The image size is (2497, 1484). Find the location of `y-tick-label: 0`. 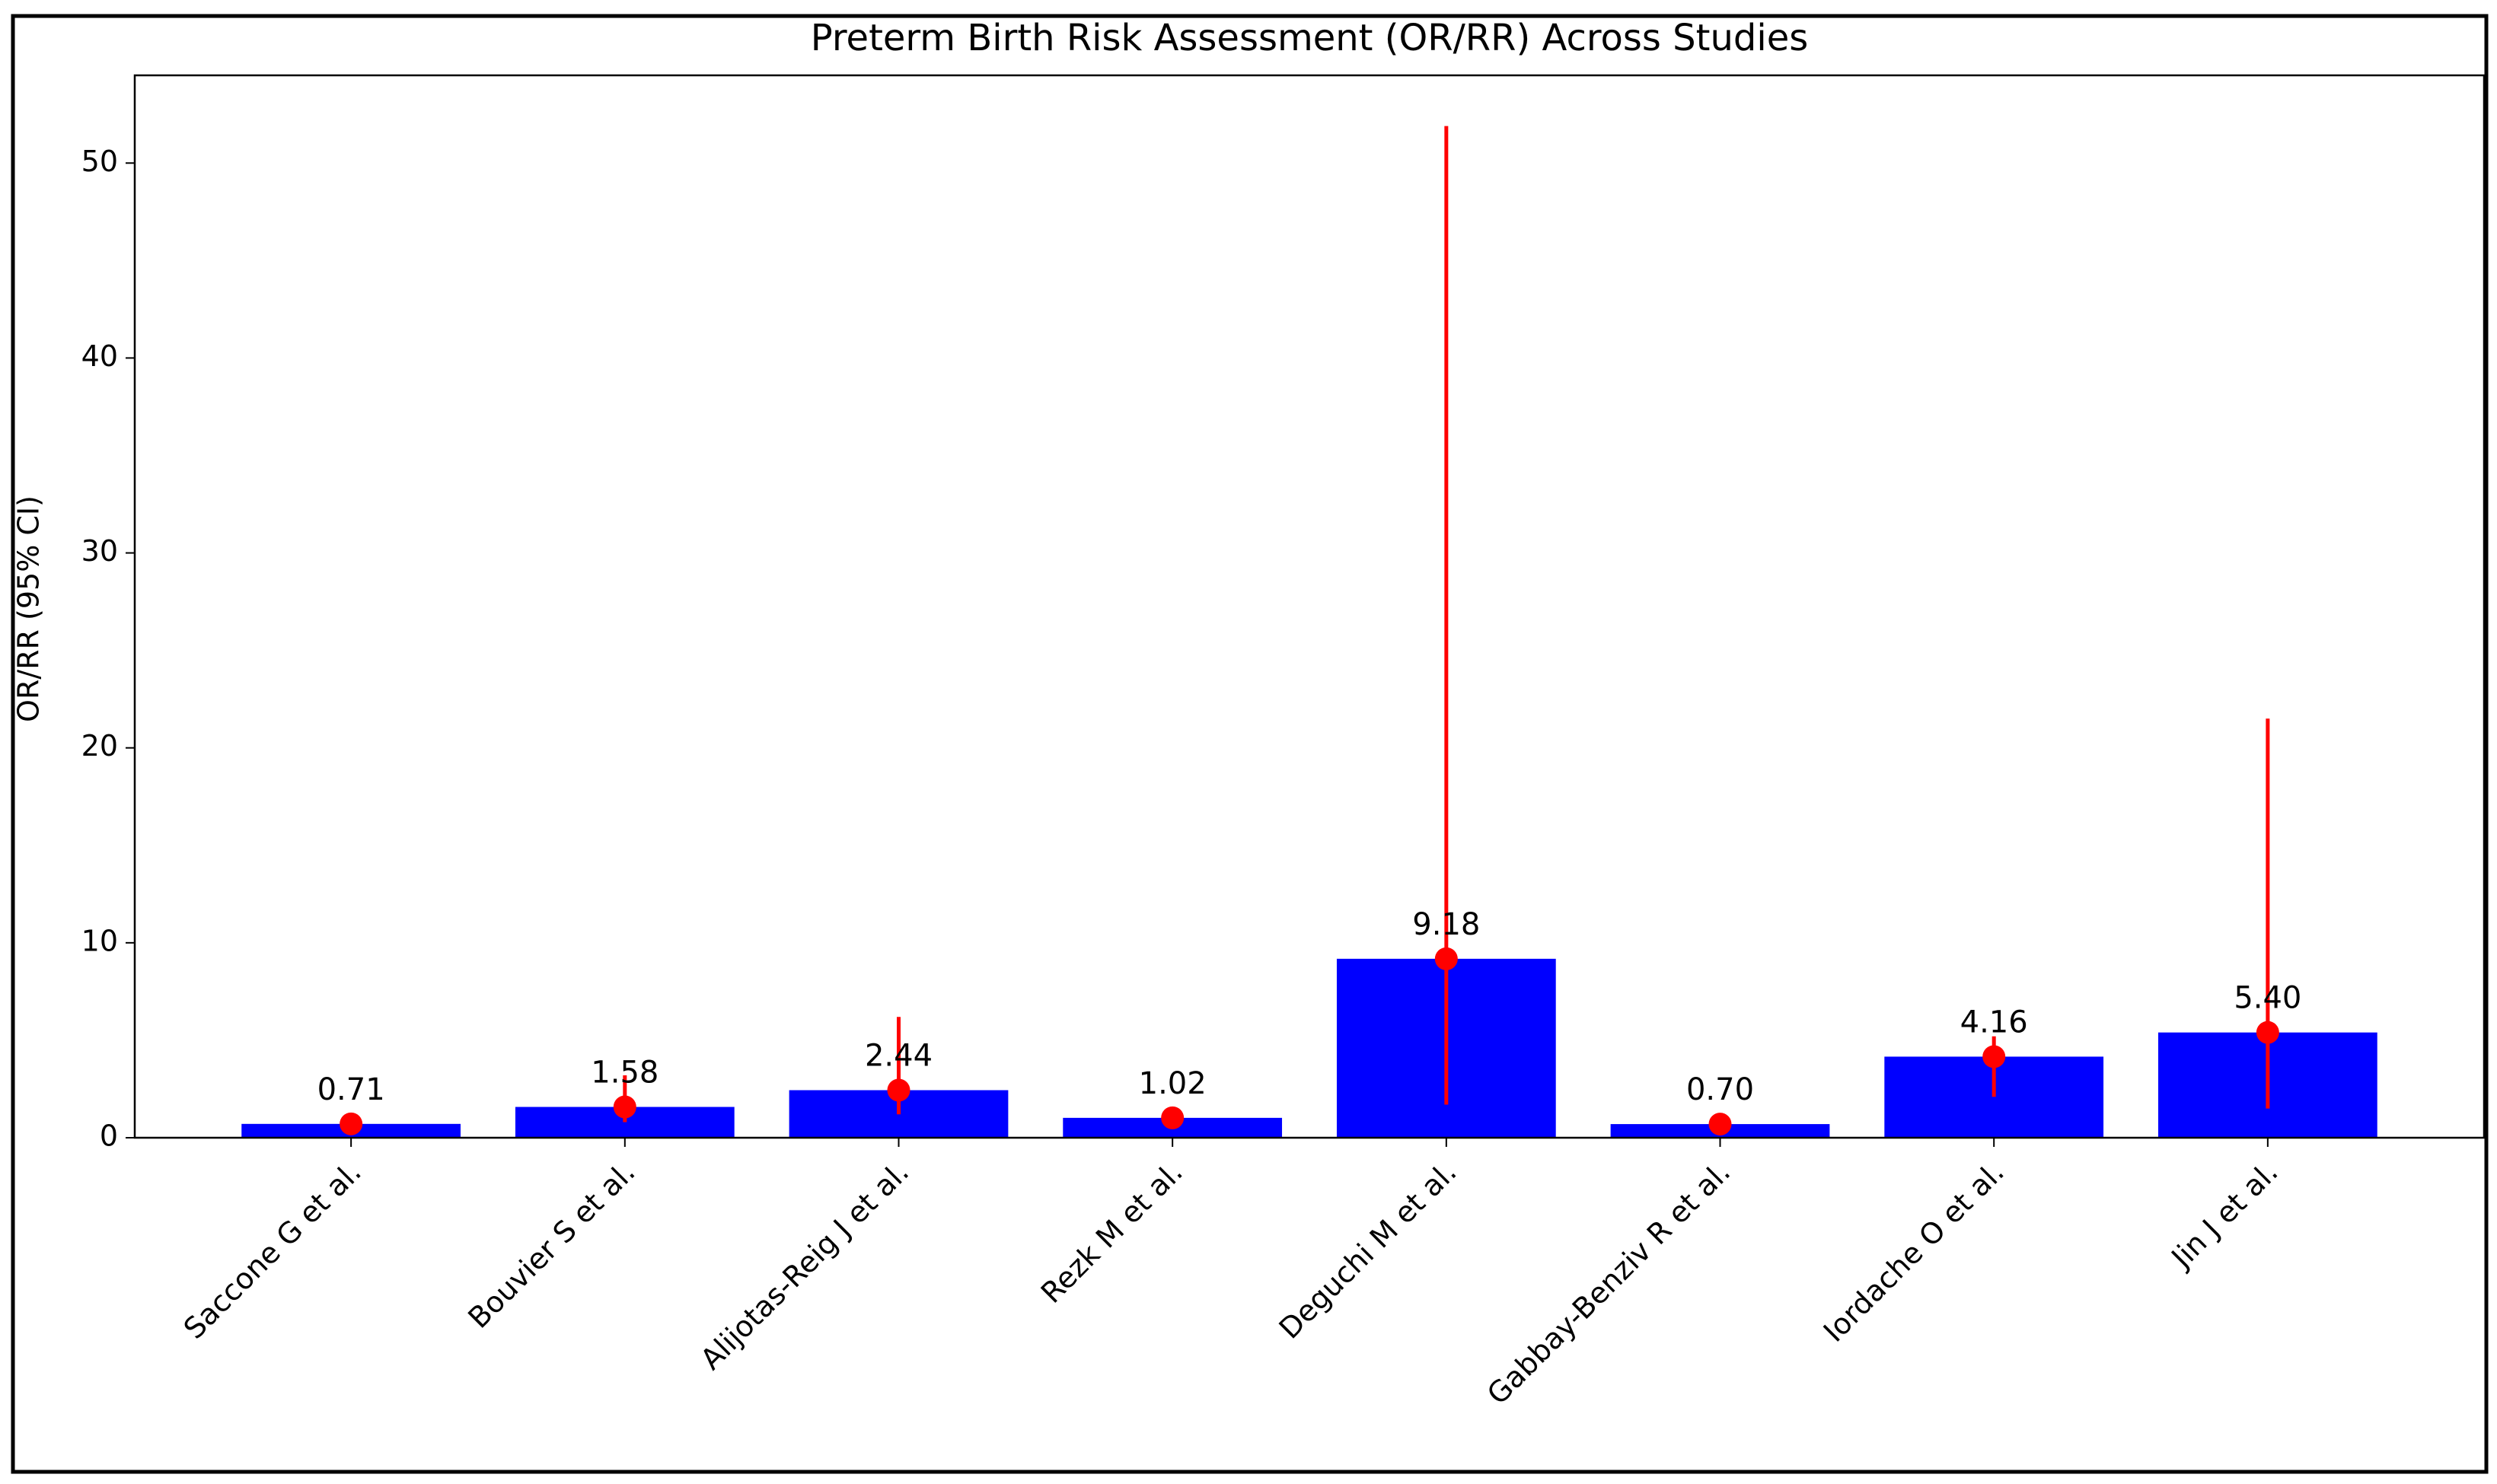

y-tick-label: 0 is located at coordinates (109, 1136).